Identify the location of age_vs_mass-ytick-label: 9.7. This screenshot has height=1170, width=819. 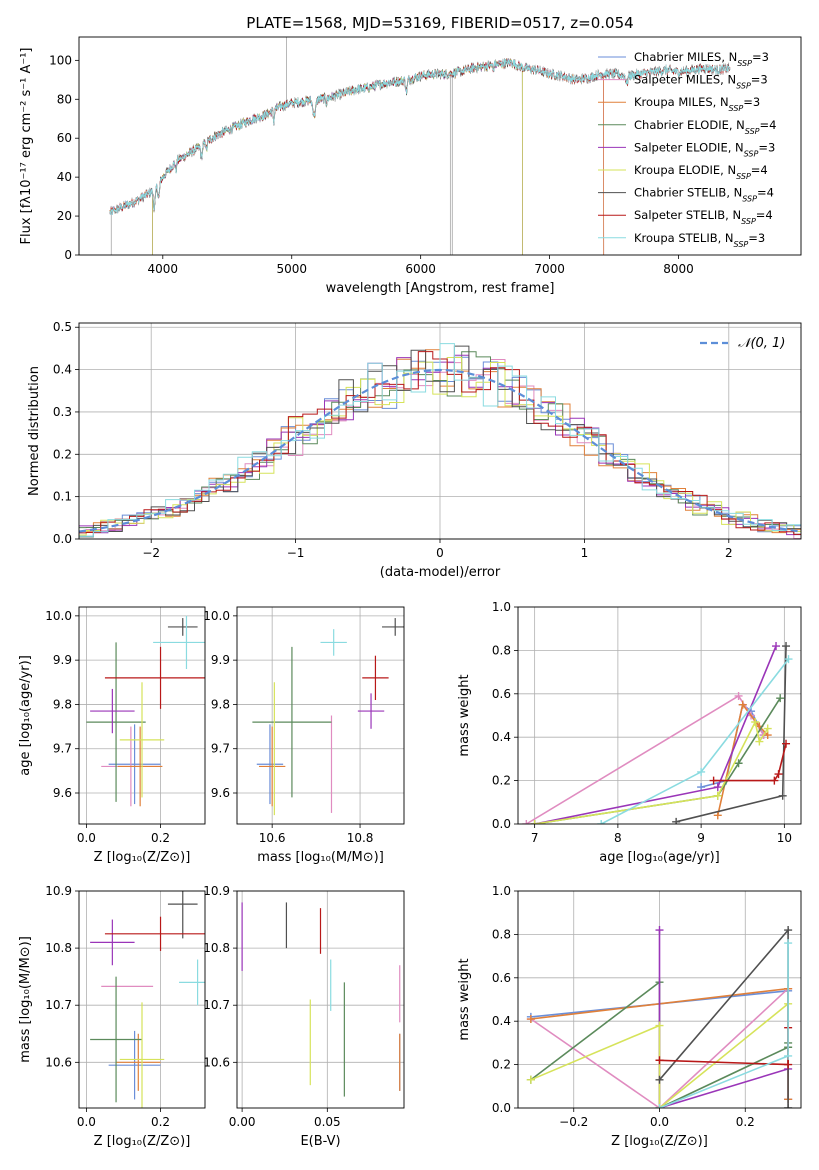
(220, 749).